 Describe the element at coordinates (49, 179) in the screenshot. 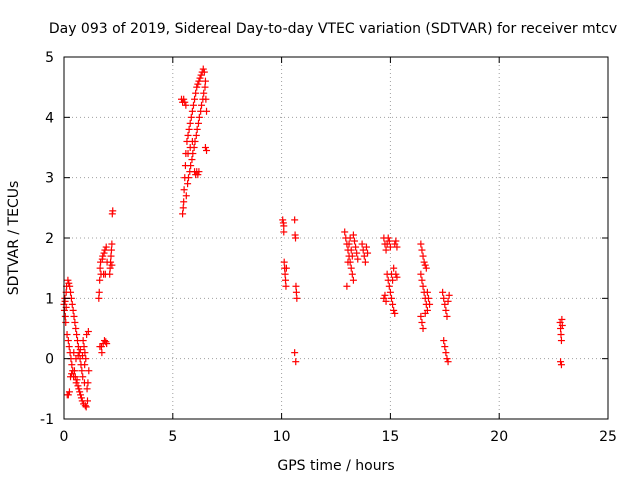

I see `y-tick-label: 3` at that location.